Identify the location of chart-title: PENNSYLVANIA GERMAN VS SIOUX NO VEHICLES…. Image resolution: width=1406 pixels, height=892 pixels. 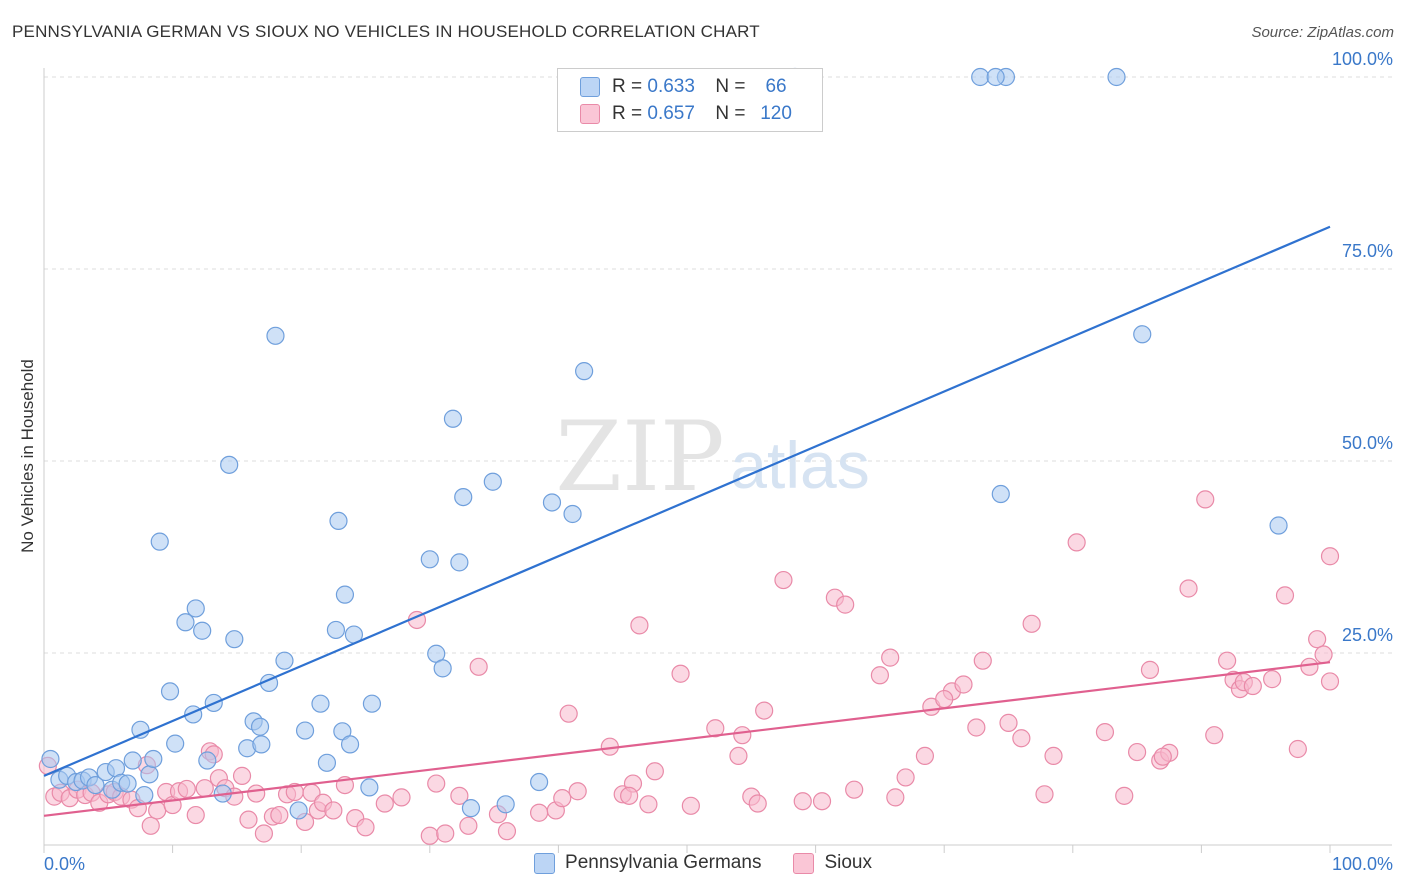
(386, 31).